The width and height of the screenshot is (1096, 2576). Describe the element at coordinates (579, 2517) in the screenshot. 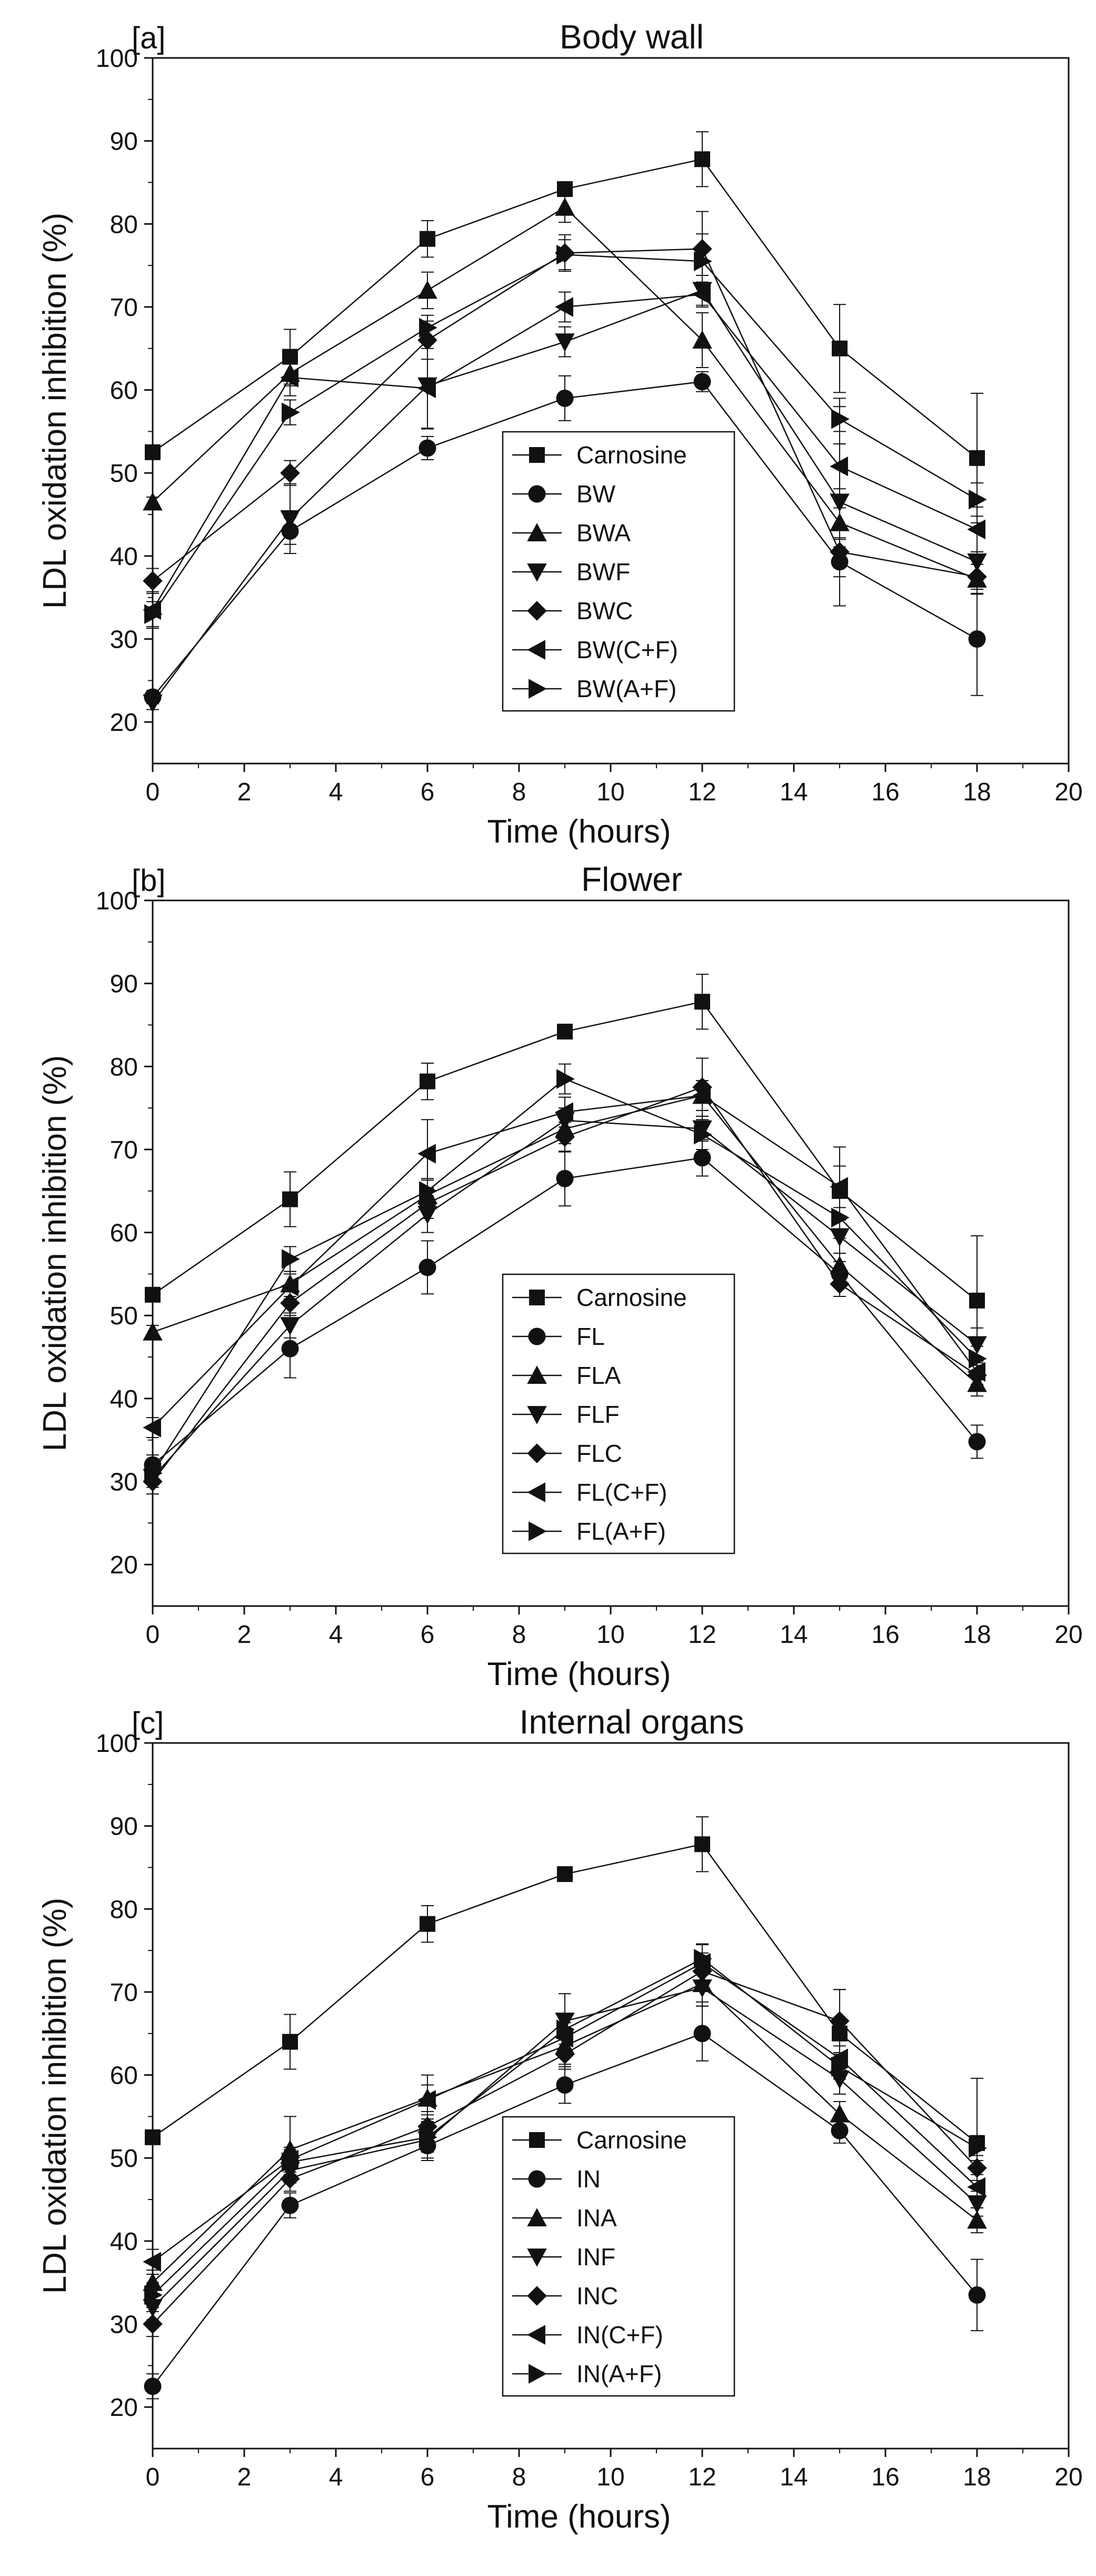

I see `x-axis-title: Time (hours)` at that location.